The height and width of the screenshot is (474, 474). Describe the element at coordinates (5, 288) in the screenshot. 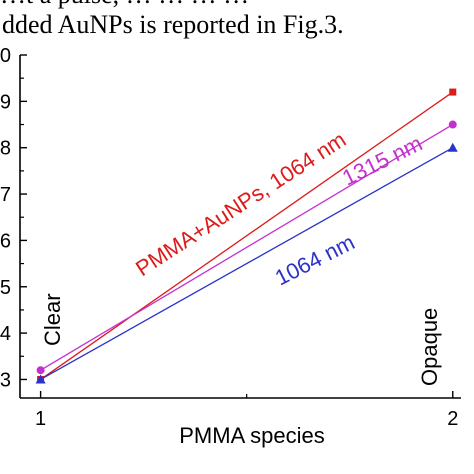

I see `y-tick-label: 5` at that location.